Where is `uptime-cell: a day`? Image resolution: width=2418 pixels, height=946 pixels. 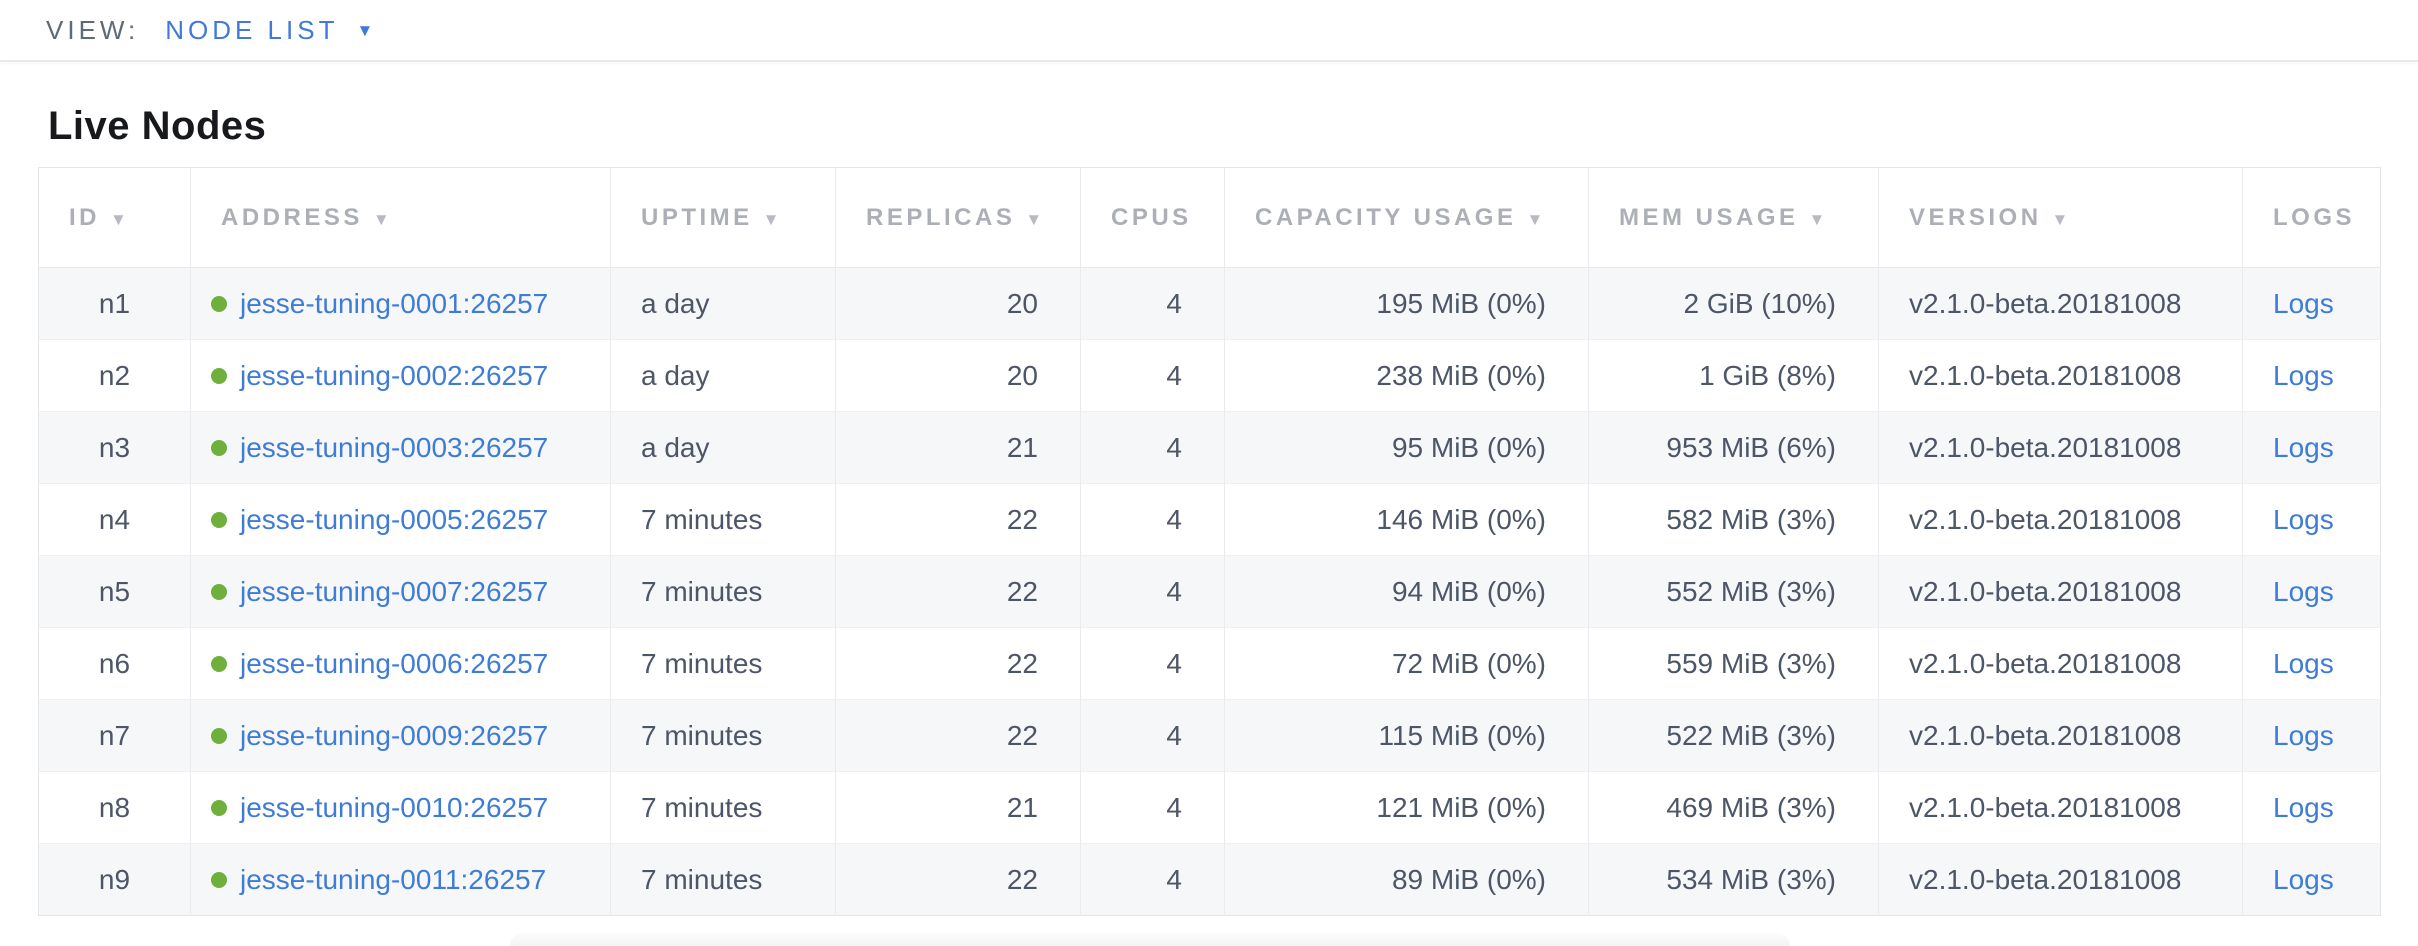 uptime-cell: a day is located at coordinates (723, 447).